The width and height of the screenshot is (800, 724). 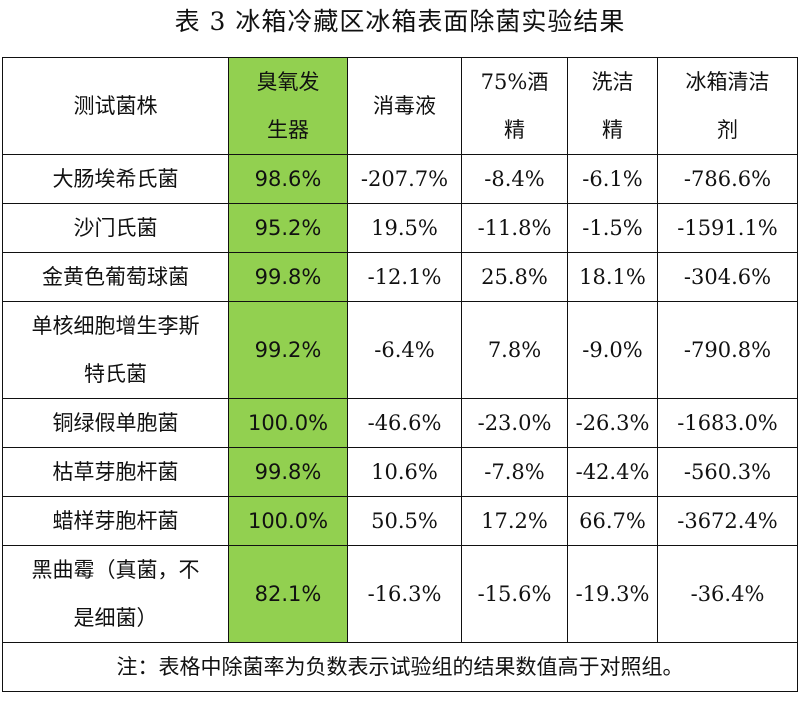 I want to click on strain-cell: 大肠埃希氏菌, so click(x=115, y=179).